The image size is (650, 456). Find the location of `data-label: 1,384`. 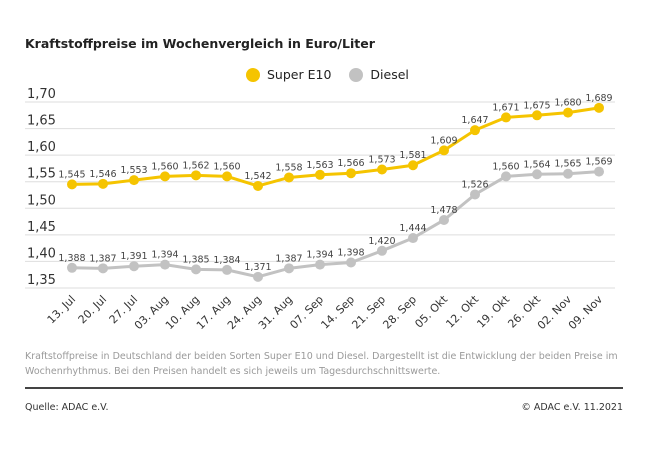

data-label: 1,384 is located at coordinates (226, 260).